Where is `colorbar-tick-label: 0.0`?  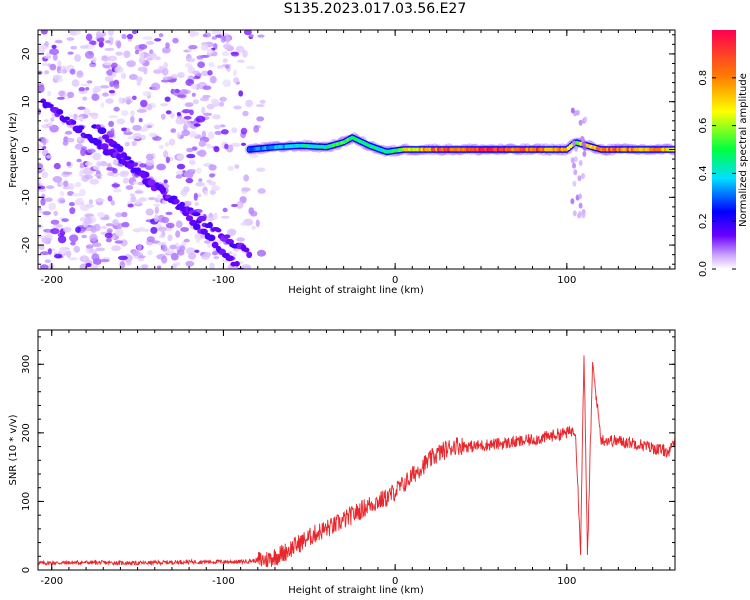 colorbar-tick-label: 0.0 is located at coordinates (703, 269).